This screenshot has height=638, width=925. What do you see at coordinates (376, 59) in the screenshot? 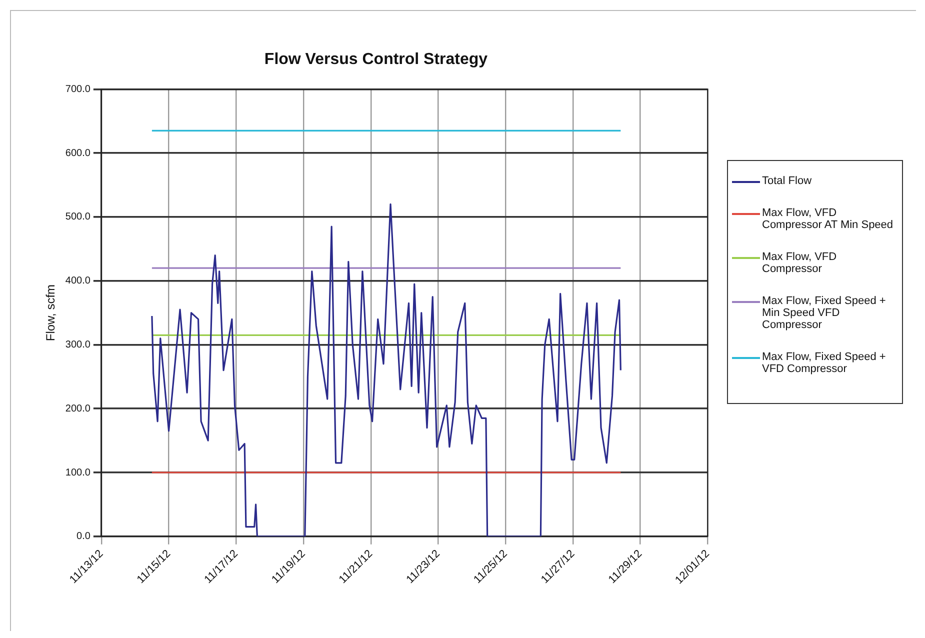
I see `chart-title: Flow Versus Control Strategy` at bounding box center [376, 59].